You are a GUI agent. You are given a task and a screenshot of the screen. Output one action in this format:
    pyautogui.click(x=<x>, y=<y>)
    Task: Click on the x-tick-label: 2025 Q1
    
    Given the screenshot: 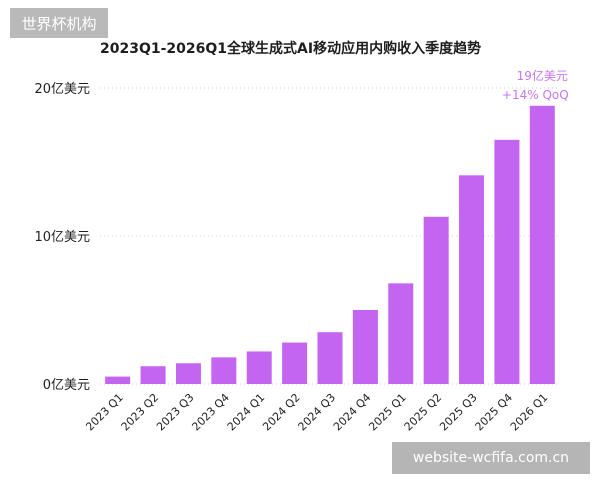 What is the action you would take?
    pyautogui.click(x=387, y=412)
    